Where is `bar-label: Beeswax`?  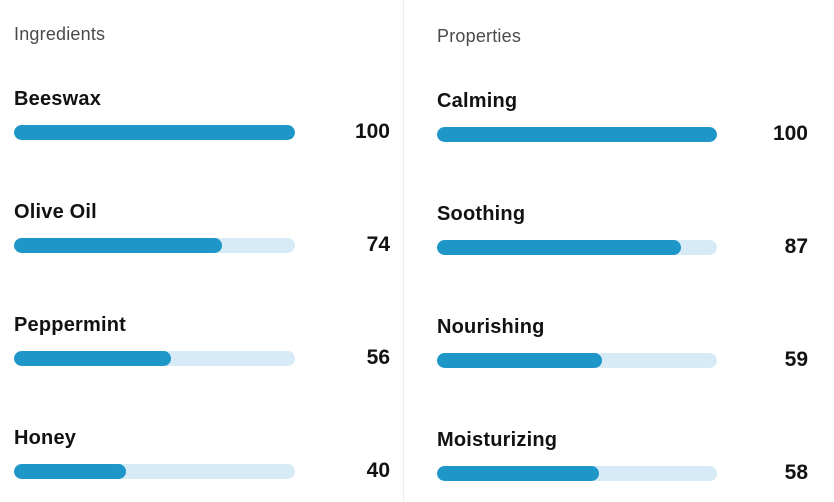 bar-label: Beeswax is located at coordinates (58, 99).